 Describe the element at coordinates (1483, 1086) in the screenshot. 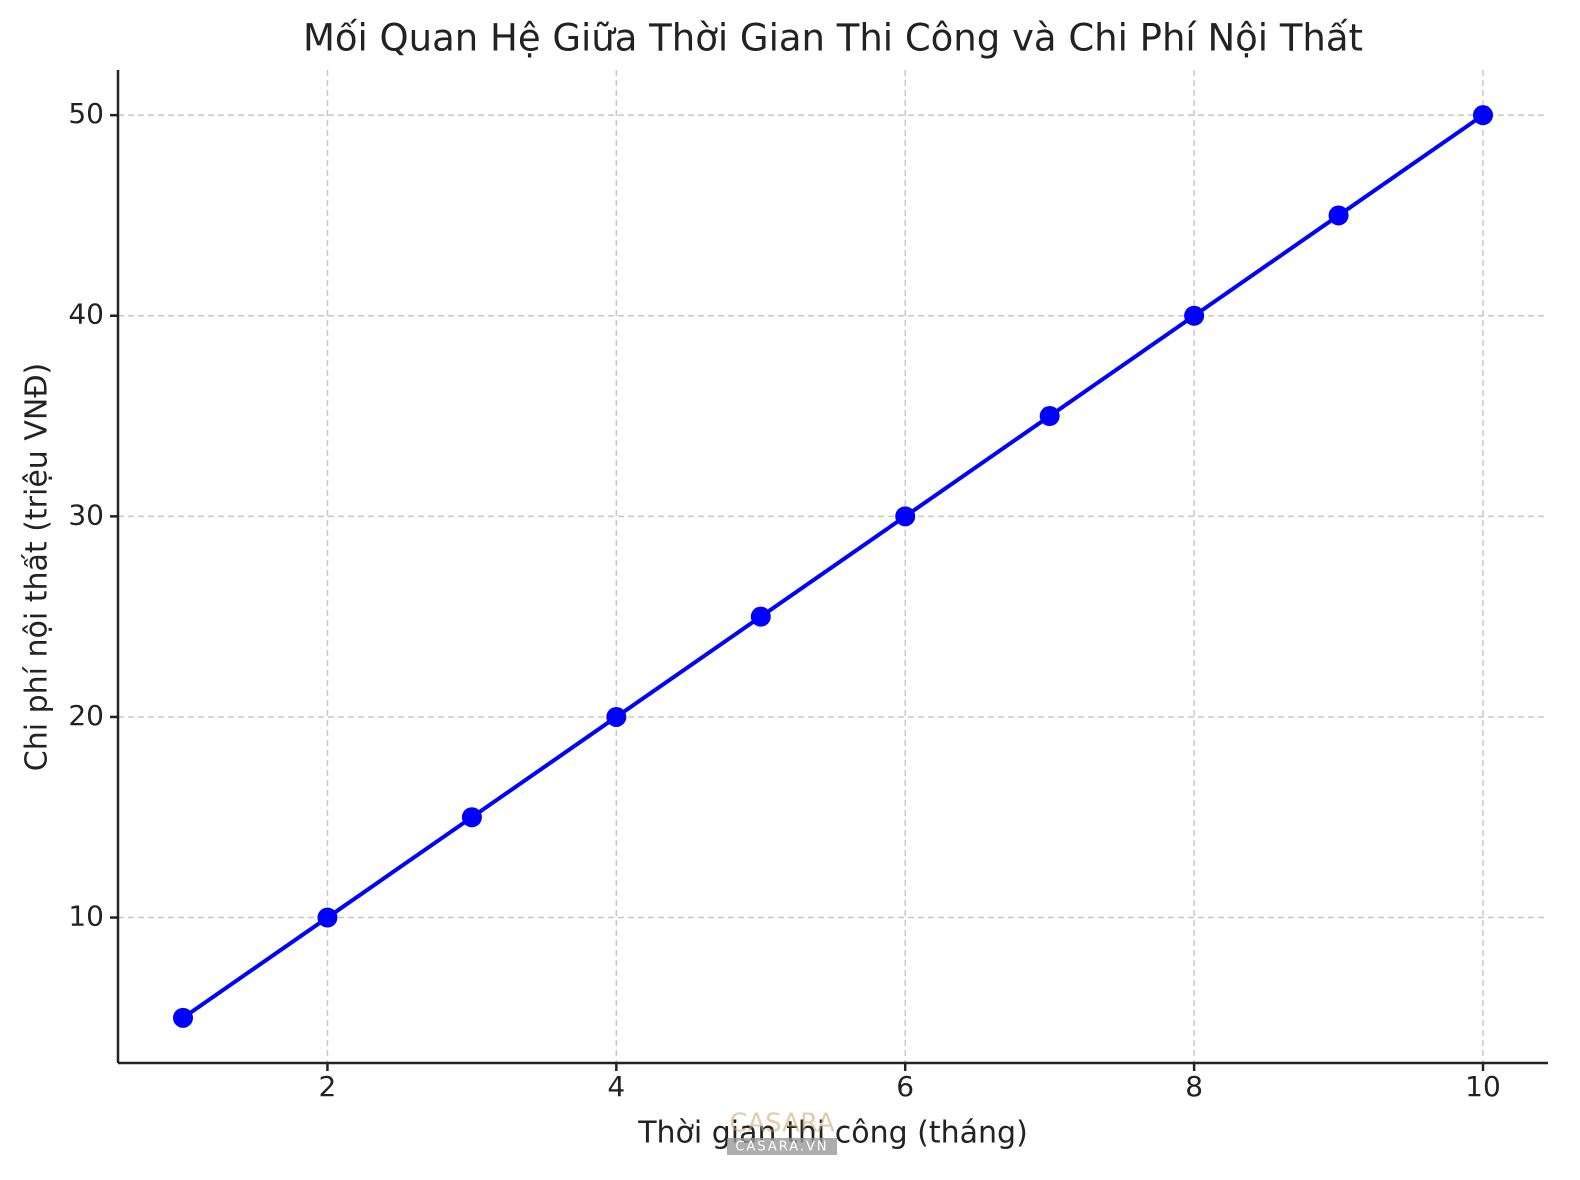

I see `x-tick-label: 10` at that location.